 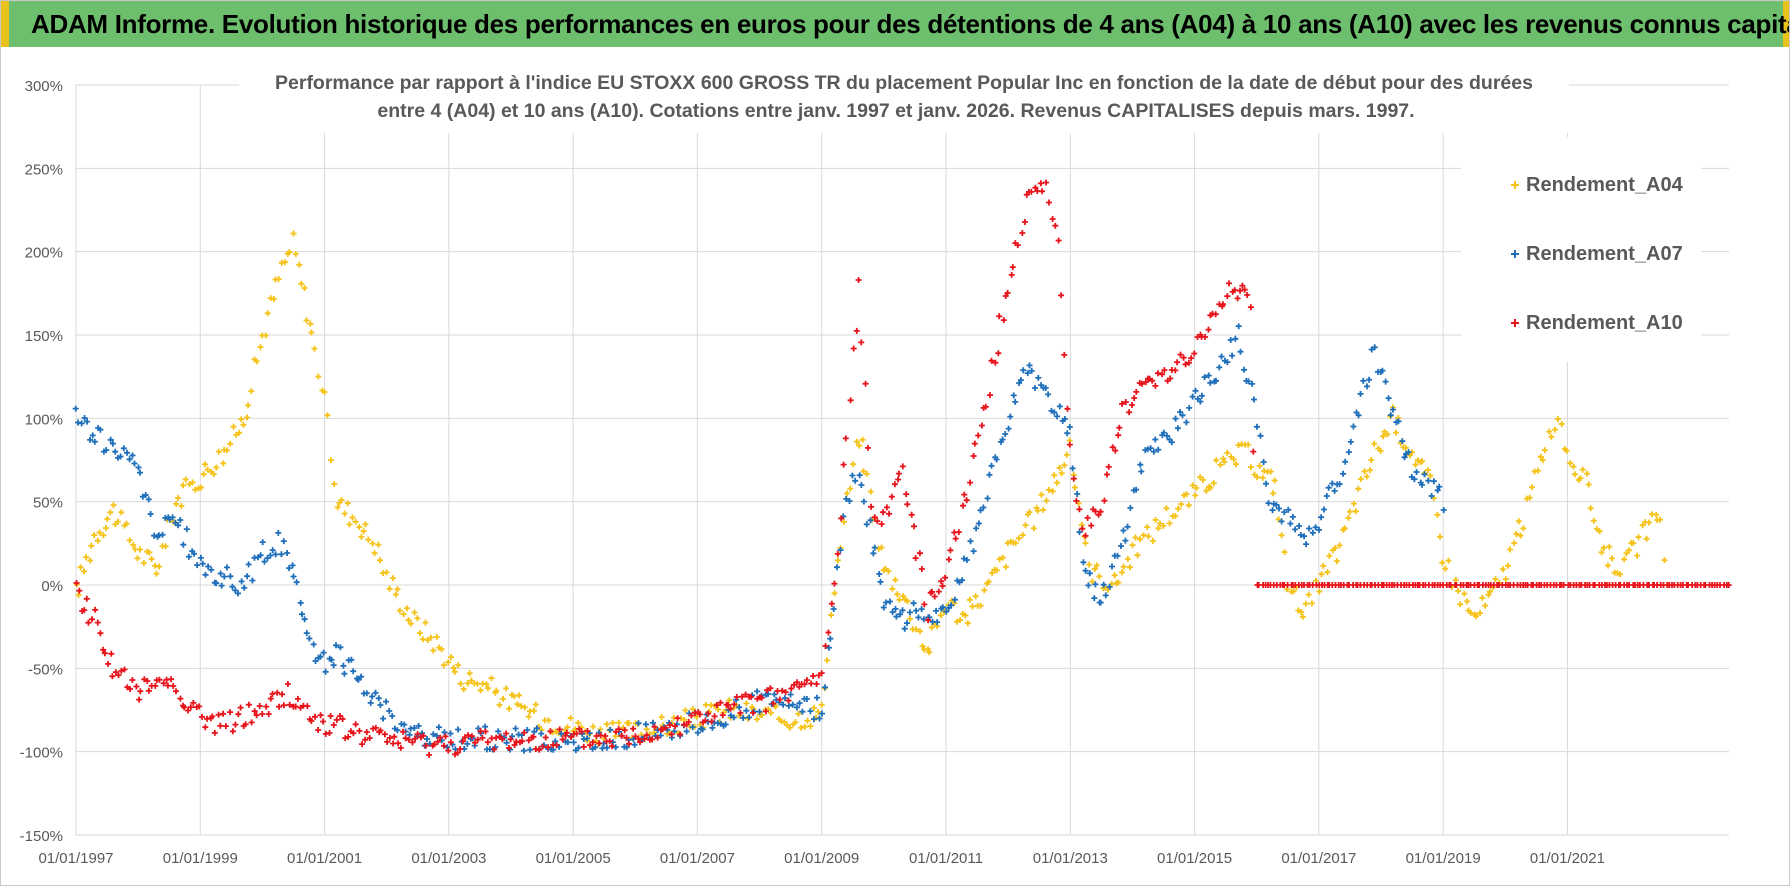 I want to click on legend-marker, so click(x=1515, y=185).